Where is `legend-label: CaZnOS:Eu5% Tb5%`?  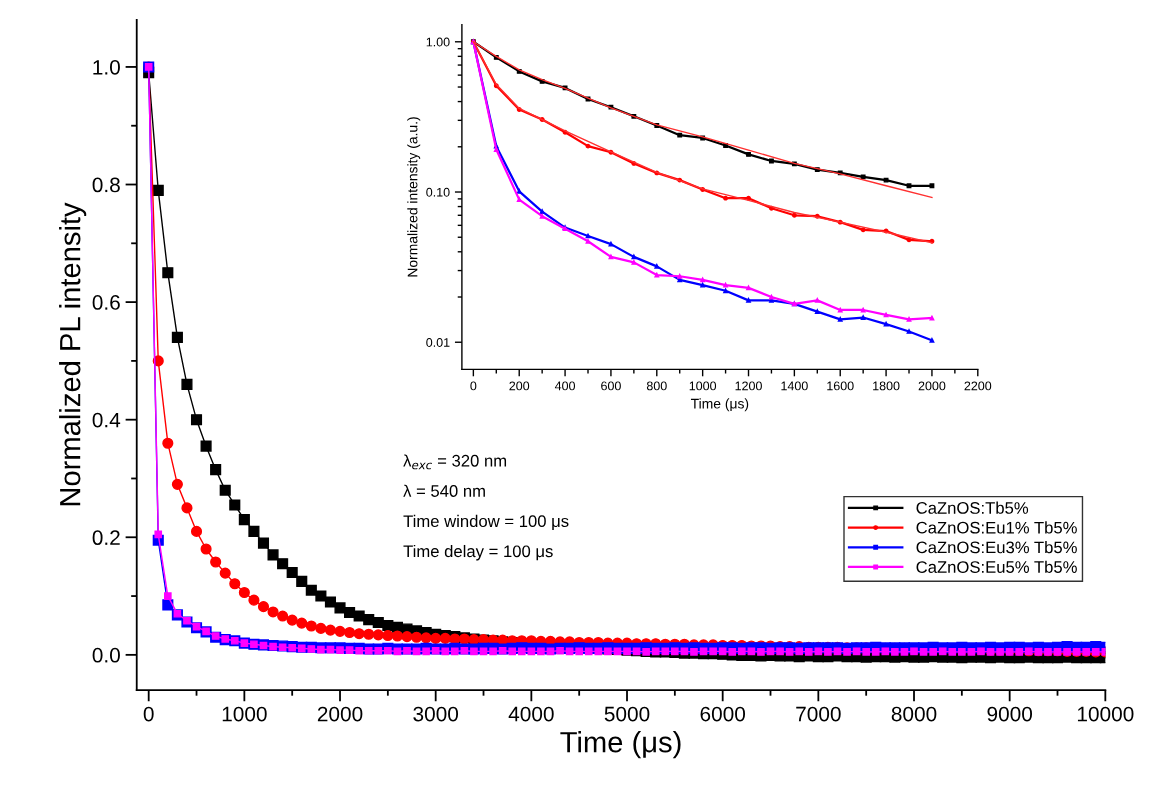 legend-label: CaZnOS:Eu5% Tb5% is located at coordinates (996, 566).